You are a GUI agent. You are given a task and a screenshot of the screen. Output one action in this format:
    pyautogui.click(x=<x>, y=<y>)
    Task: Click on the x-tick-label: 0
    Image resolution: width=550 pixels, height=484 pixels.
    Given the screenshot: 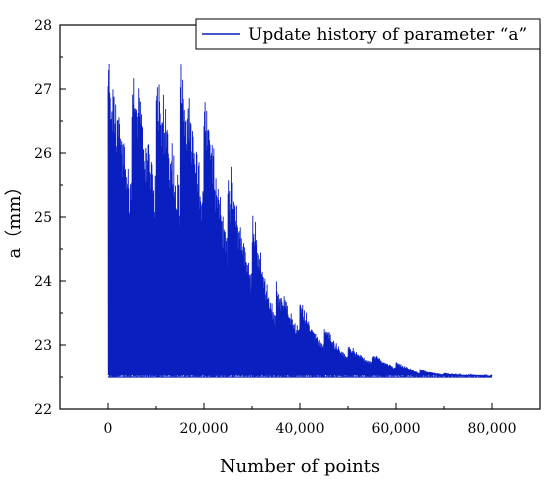 What is the action you would take?
    pyautogui.click(x=108, y=429)
    